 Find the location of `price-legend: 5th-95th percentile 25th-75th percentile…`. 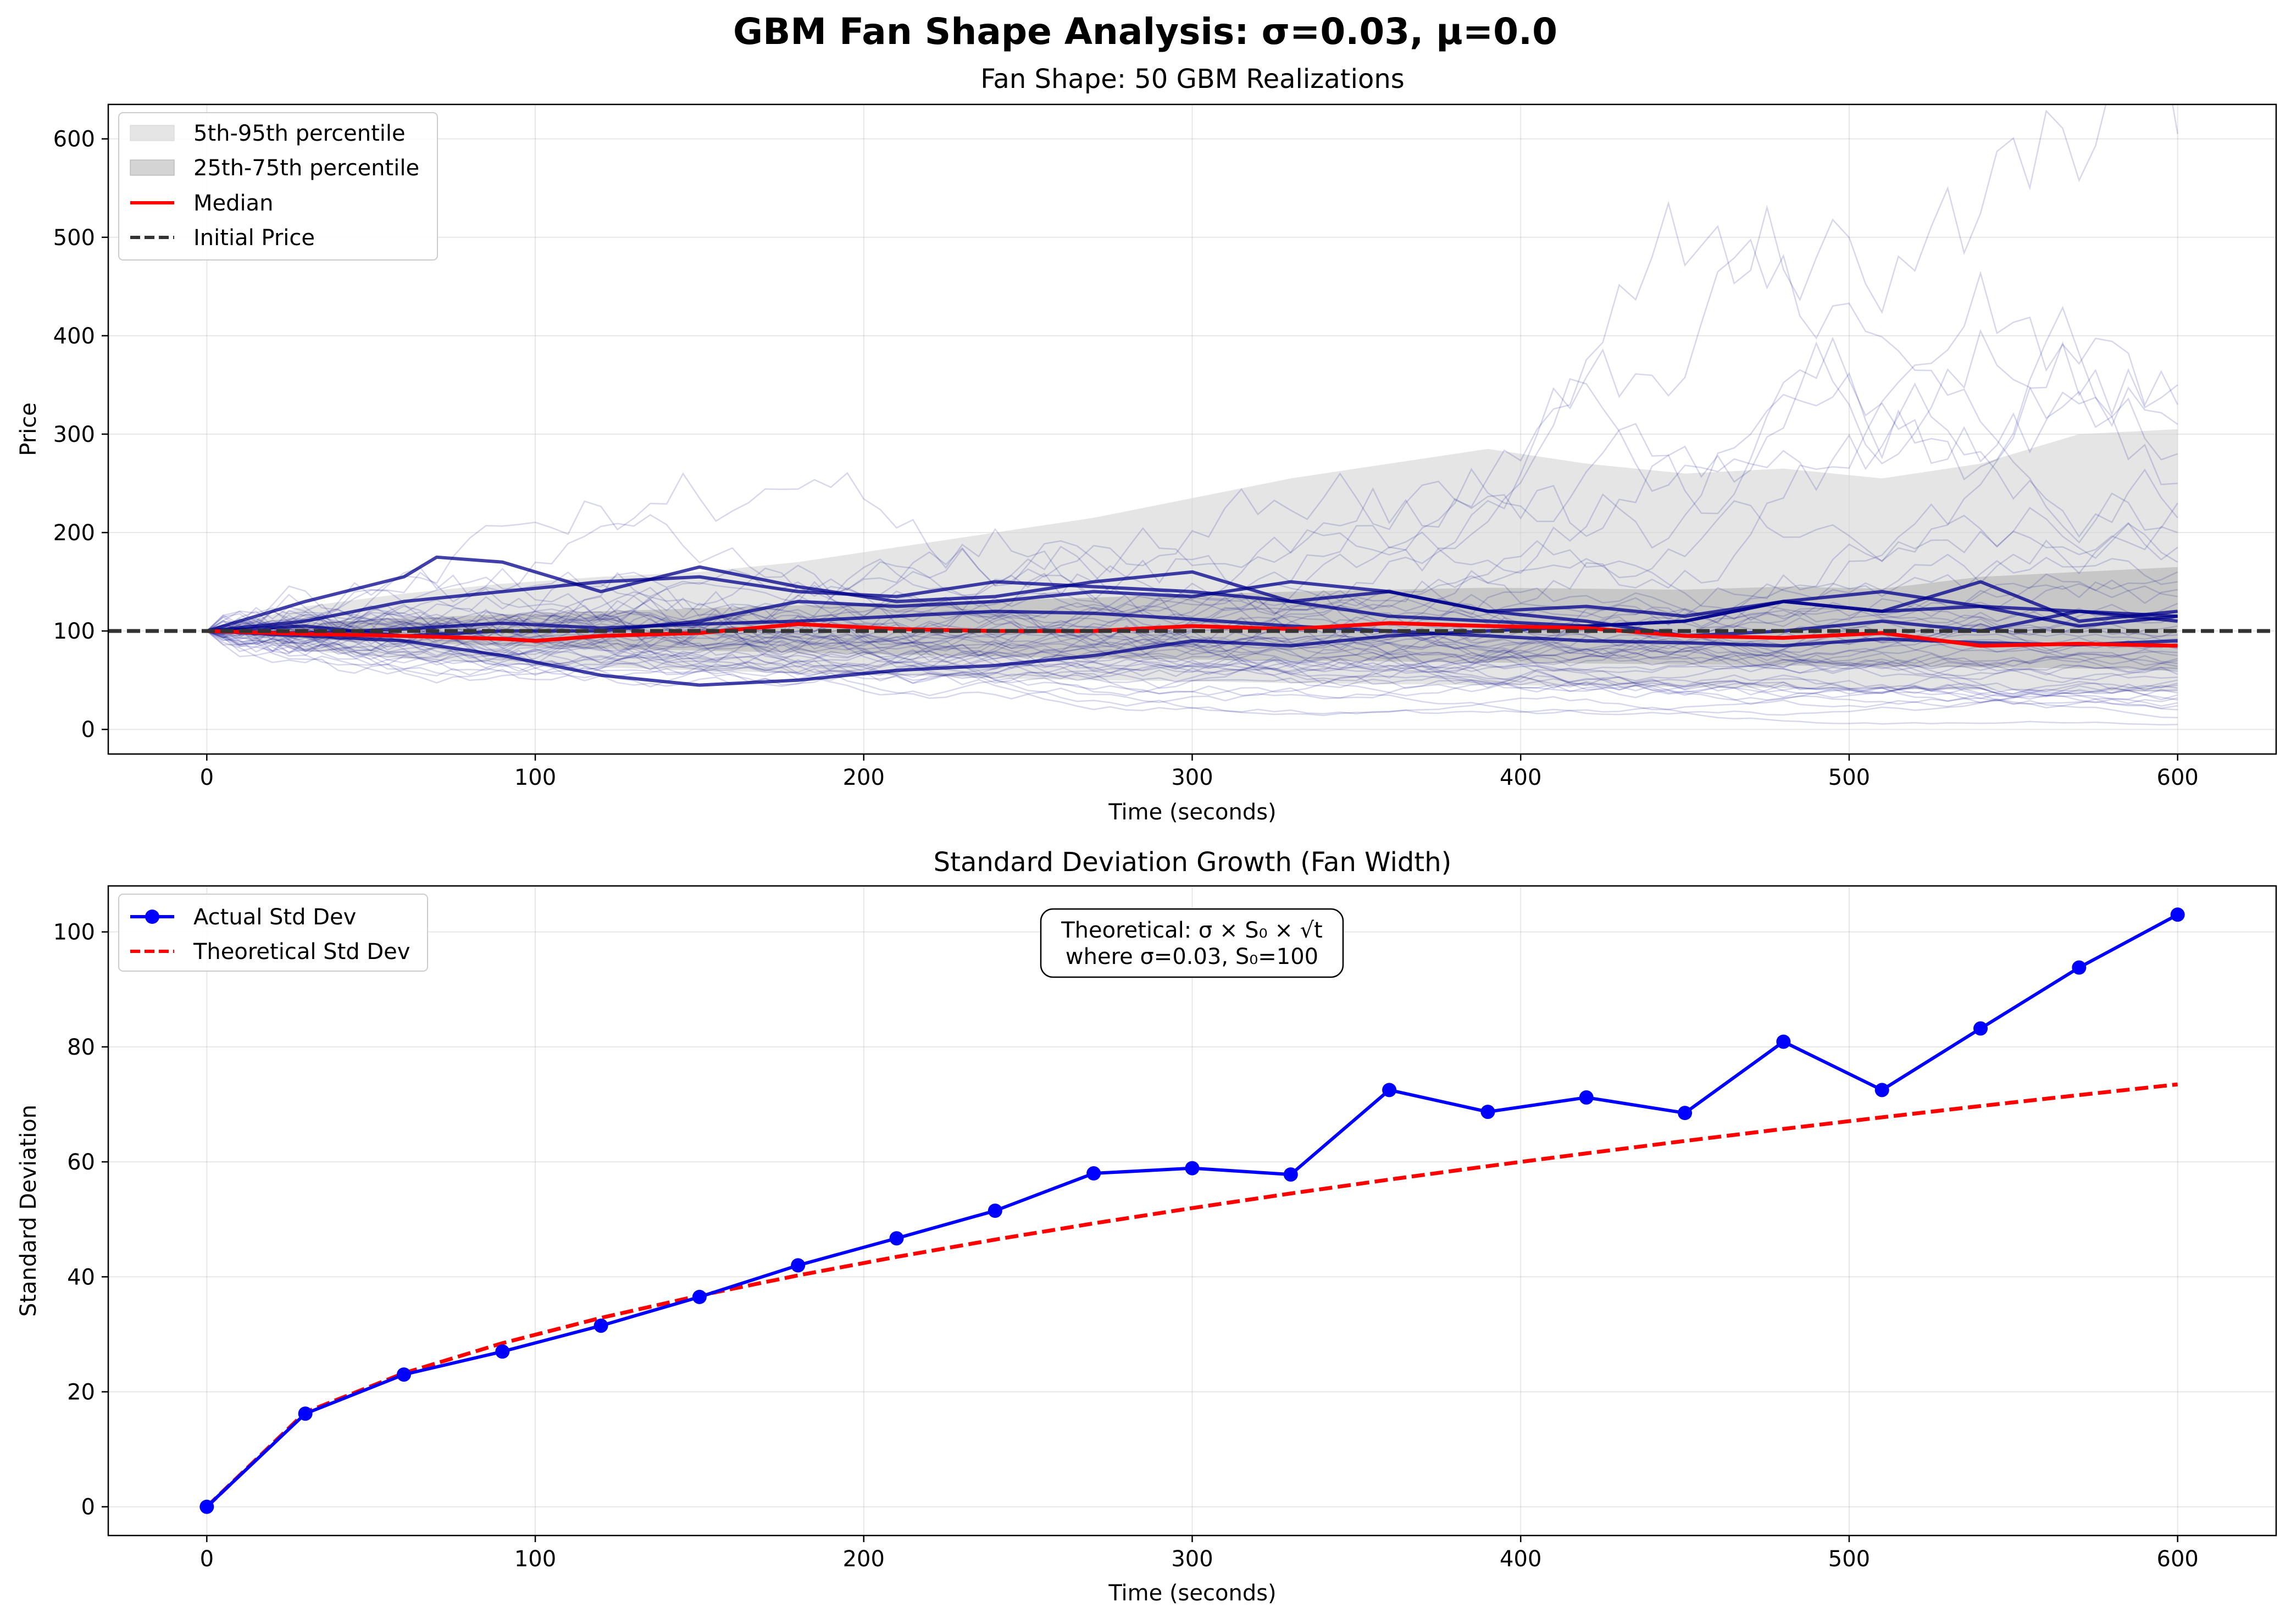

price-legend: 5th-95th percentile 25th-75th percentile… is located at coordinates (278, 186).